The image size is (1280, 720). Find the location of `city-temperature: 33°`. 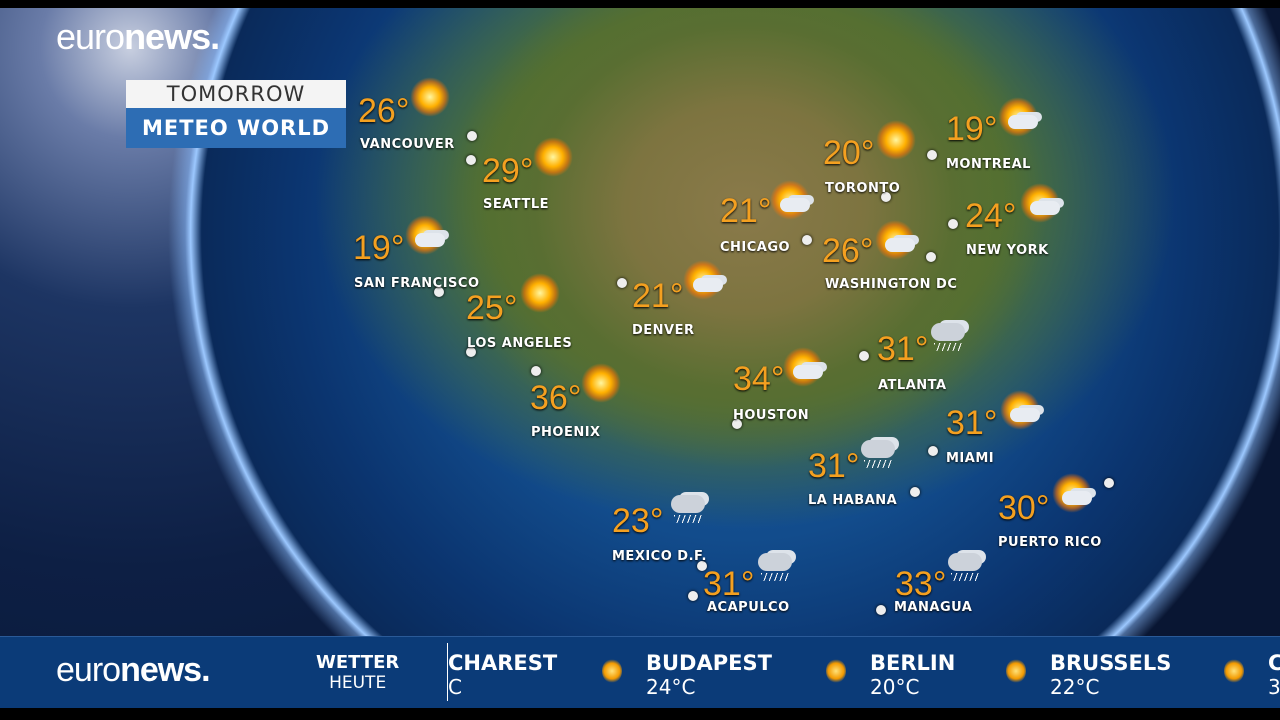

city-temperature: 33° is located at coordinates (921, 584).